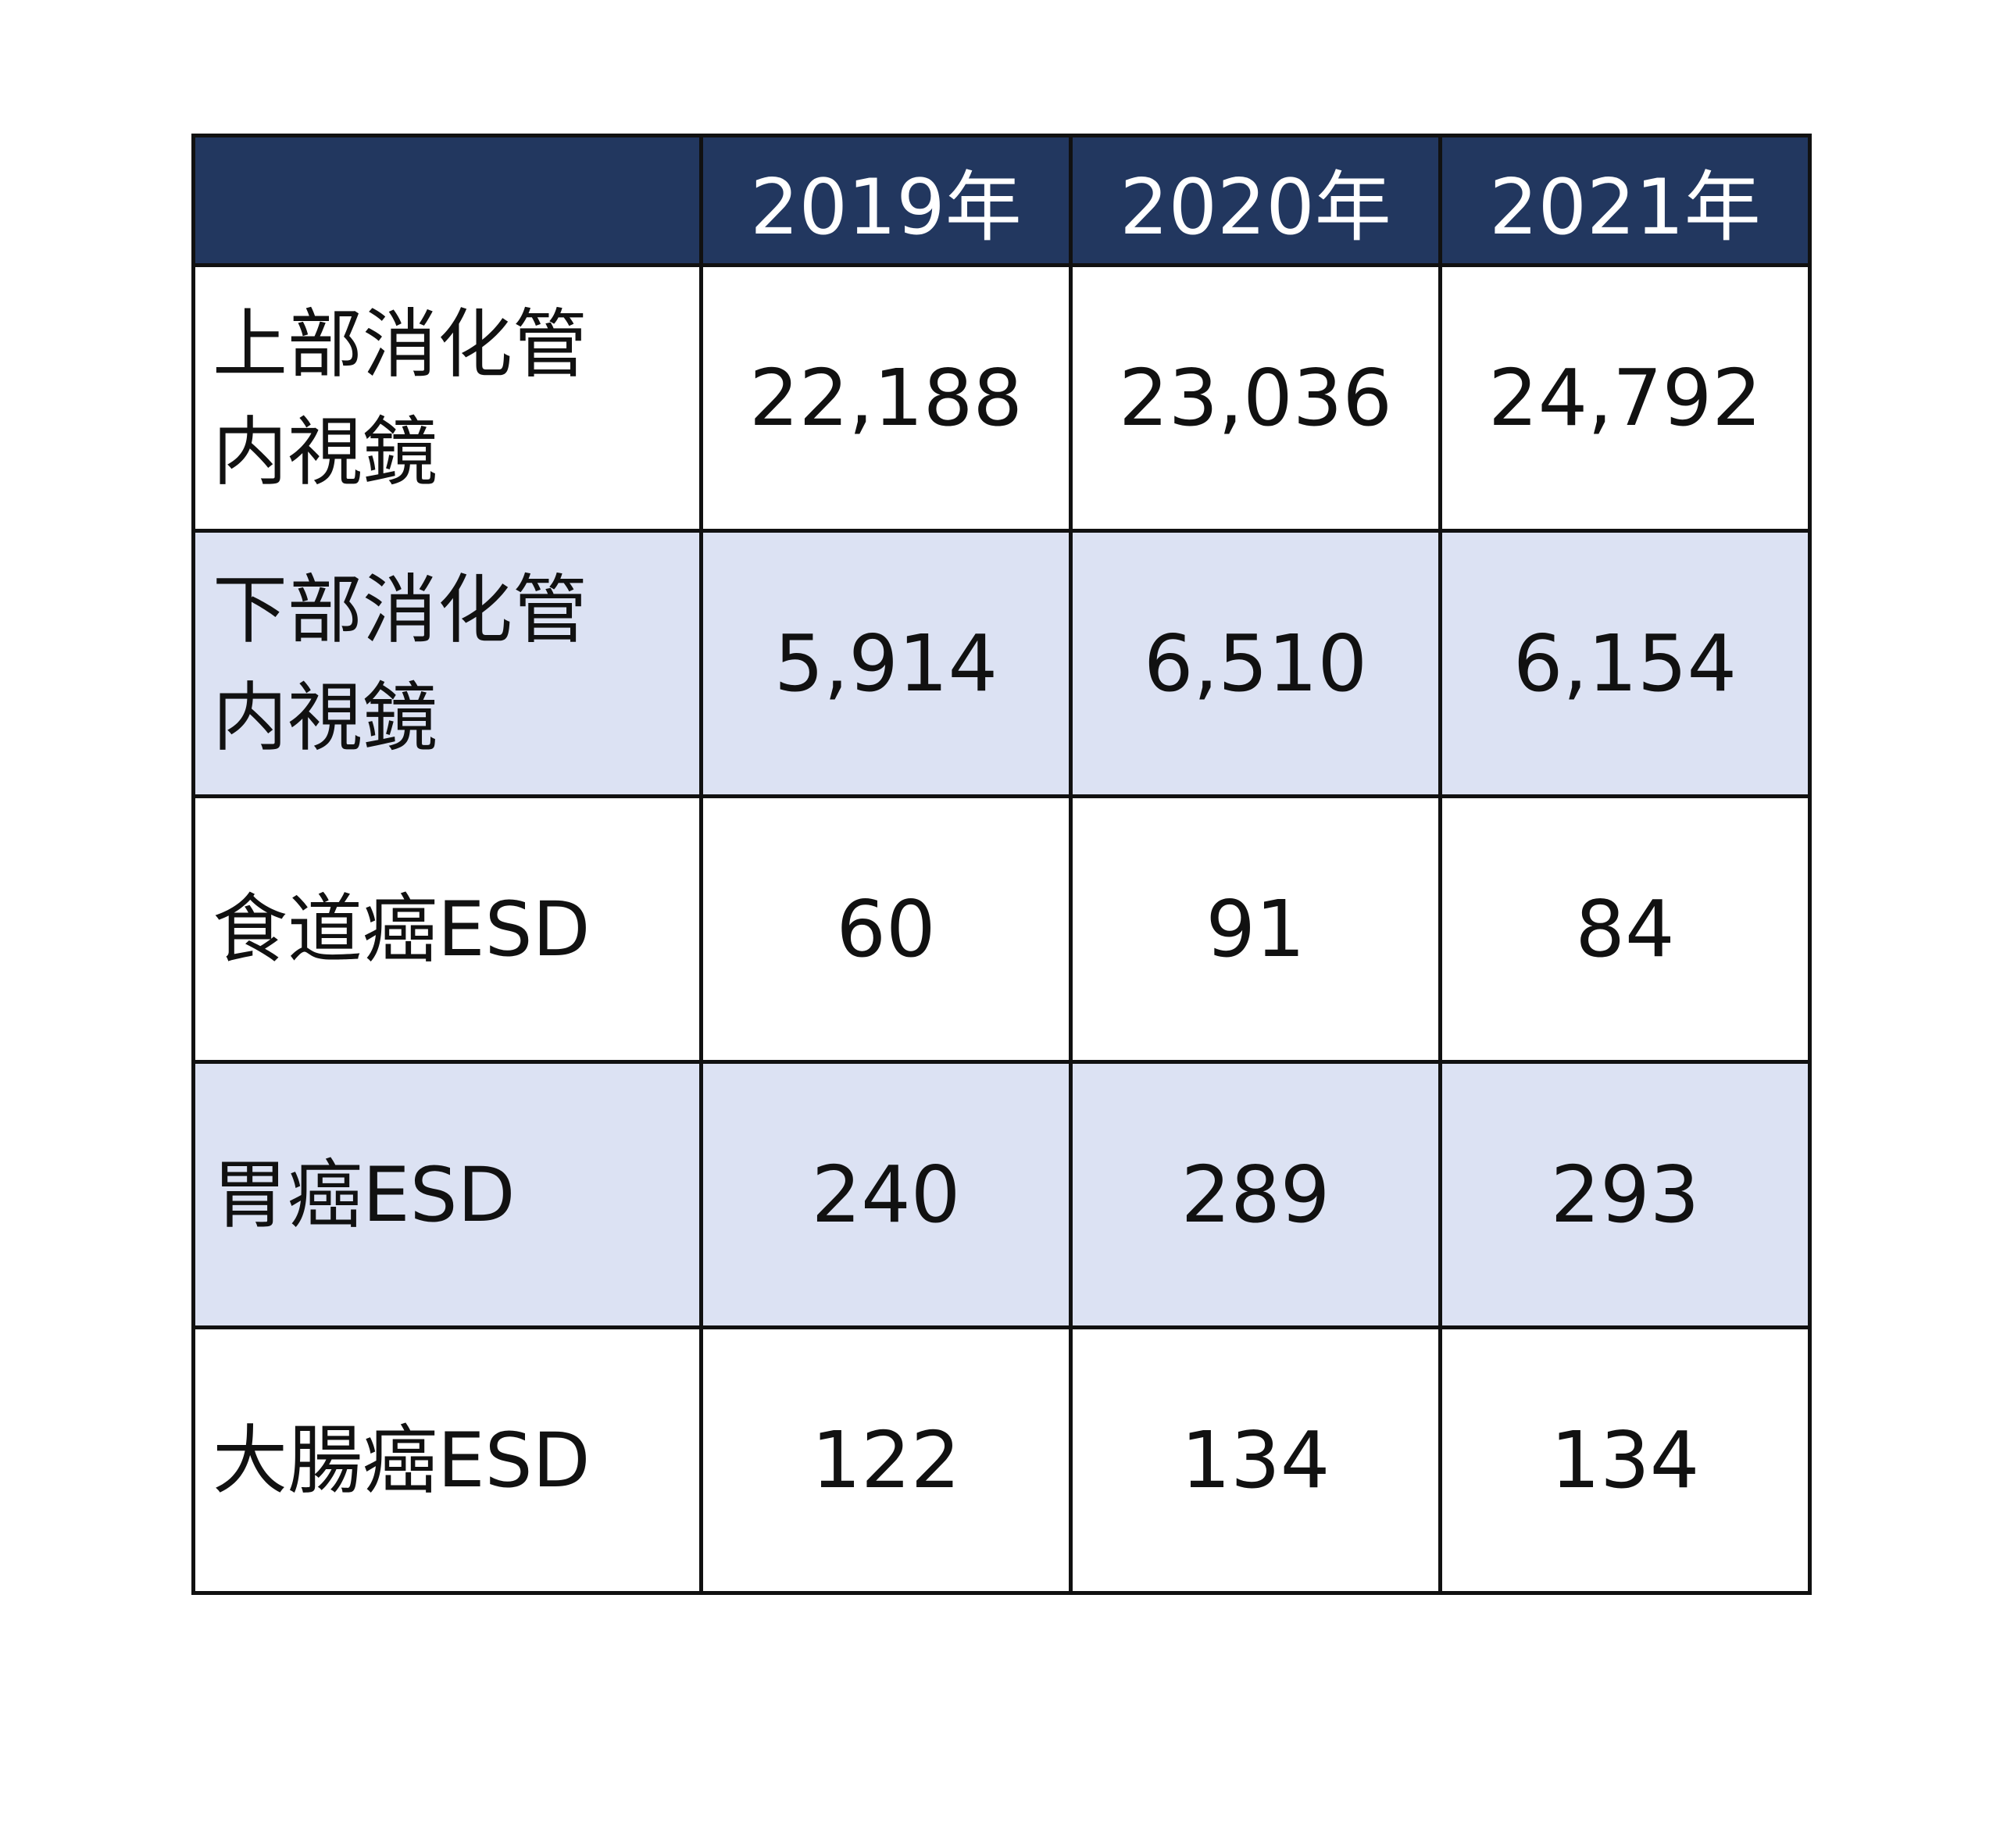 Image resolution: width=2000 pixels, height=1848 pixels. I want to click on table-row: 胃癌ESD 240 289 293, so click(1001, 1194).